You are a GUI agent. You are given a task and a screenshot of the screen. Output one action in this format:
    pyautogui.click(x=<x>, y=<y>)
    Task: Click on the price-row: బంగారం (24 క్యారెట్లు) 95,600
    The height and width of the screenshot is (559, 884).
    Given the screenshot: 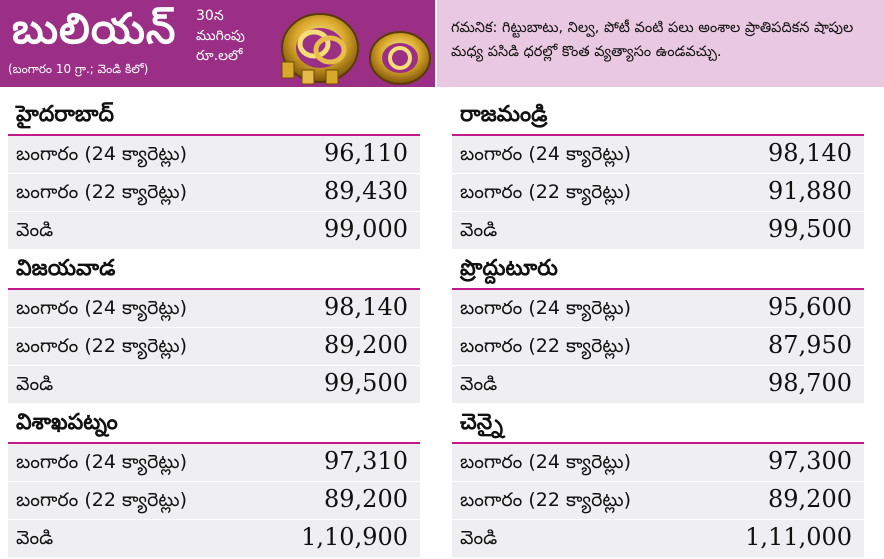 What is the action you would take?
    pyautogui.click(x=658, y=309)
    